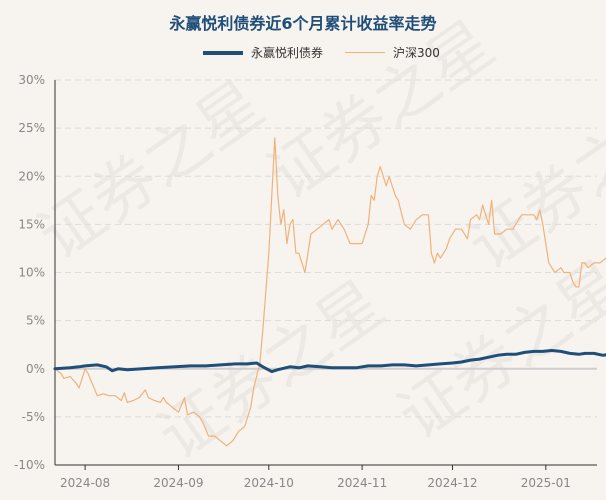 The image size is (606, 500). I want to click on y-tick-label: 25%, so click(31, 128).